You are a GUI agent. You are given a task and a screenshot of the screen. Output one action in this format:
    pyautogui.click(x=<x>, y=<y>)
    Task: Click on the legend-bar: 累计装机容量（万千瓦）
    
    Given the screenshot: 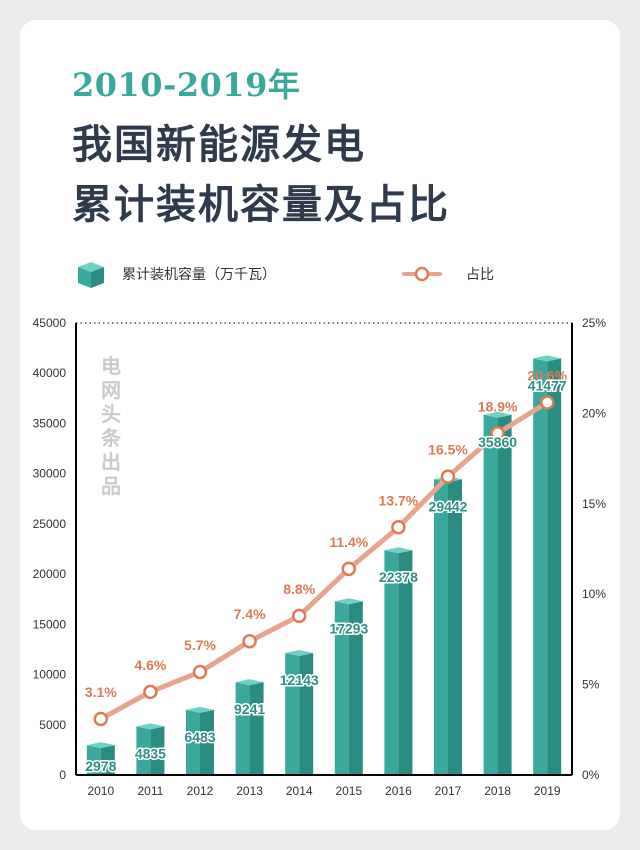 What is the action you would take?
    pyautogui.click(x=176, y=274)
    